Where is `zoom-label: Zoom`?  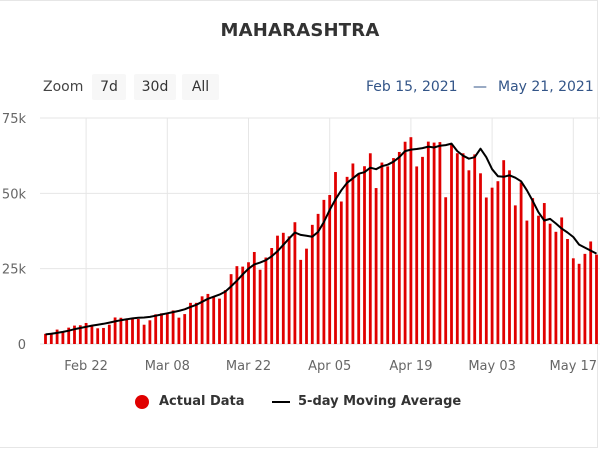 zoom-label: Zoom is located at coordinates (63, 87).